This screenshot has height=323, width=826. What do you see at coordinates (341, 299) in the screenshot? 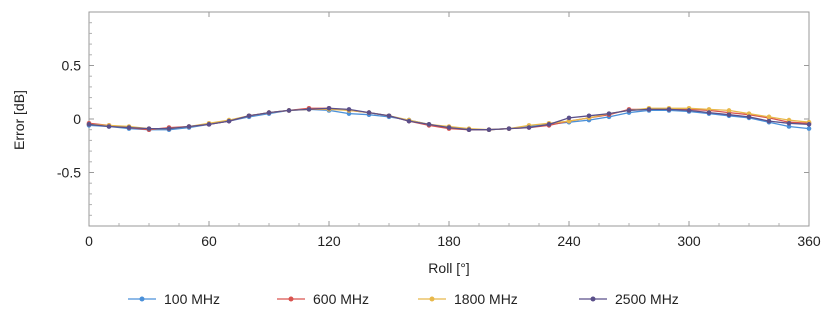
I see `legend-label: 600 MHz` at bounding box center [341, 299].